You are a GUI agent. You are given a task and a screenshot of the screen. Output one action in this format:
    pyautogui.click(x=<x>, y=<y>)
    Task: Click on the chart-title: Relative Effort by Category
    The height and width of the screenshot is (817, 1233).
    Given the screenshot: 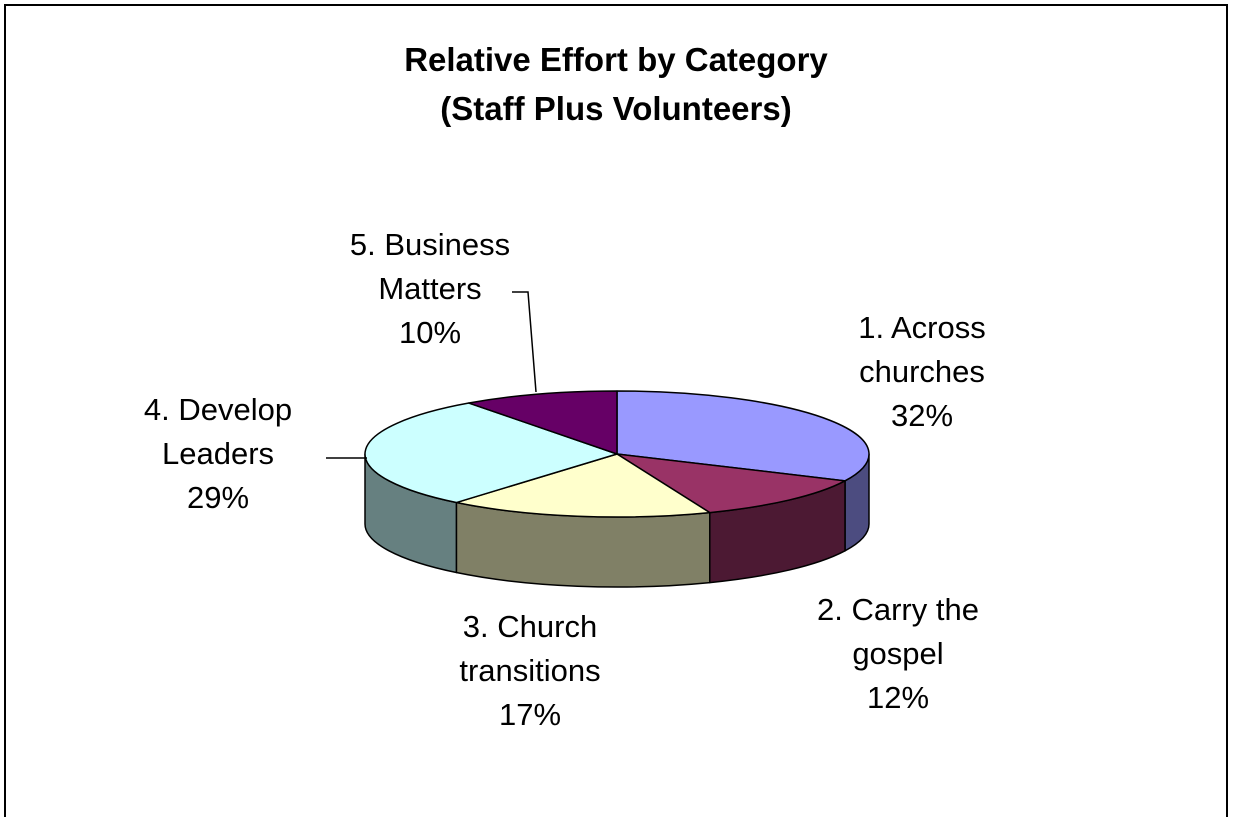 What is the action you would take?
    pyautogui.click(x=616, y=59)
    